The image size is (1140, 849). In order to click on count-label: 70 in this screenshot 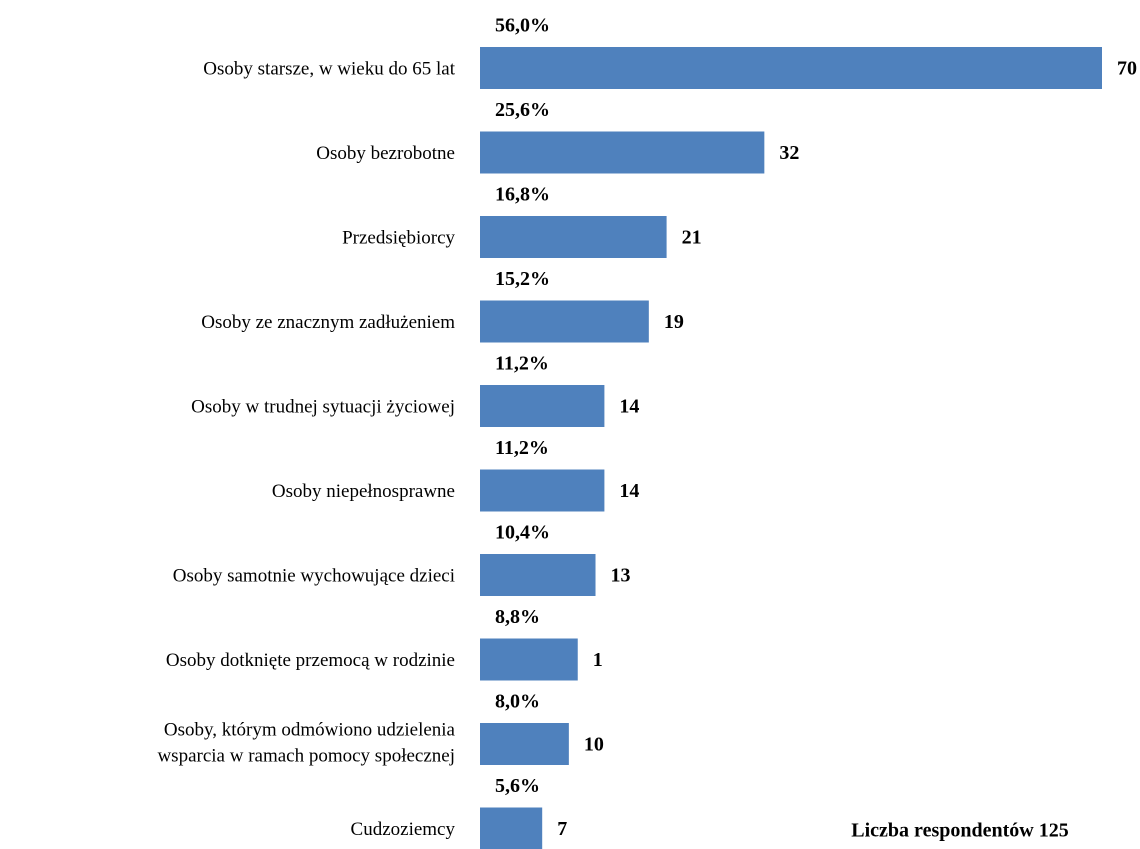, I will do `click(1127, 69)`.